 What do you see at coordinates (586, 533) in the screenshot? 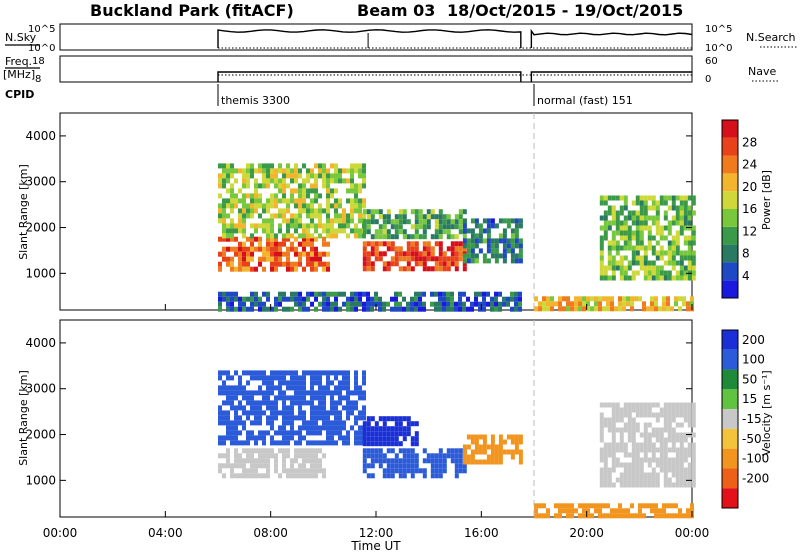
I see `xtick-label-5: 20:00` at bounding box center [586, 533].